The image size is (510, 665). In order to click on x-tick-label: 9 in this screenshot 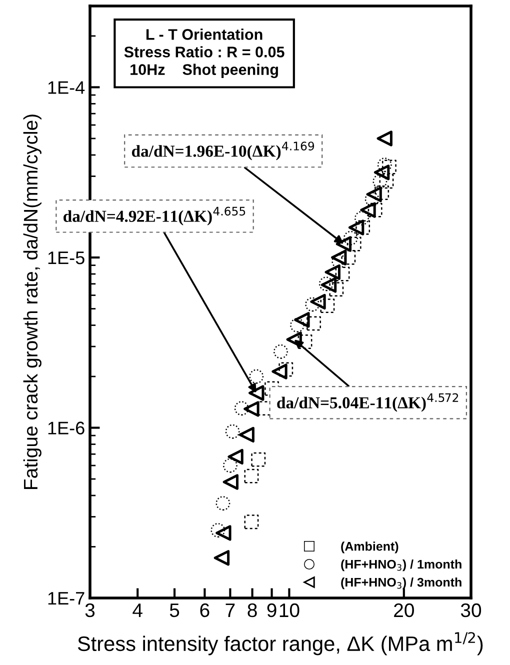, I will do `click(271, 610)`.